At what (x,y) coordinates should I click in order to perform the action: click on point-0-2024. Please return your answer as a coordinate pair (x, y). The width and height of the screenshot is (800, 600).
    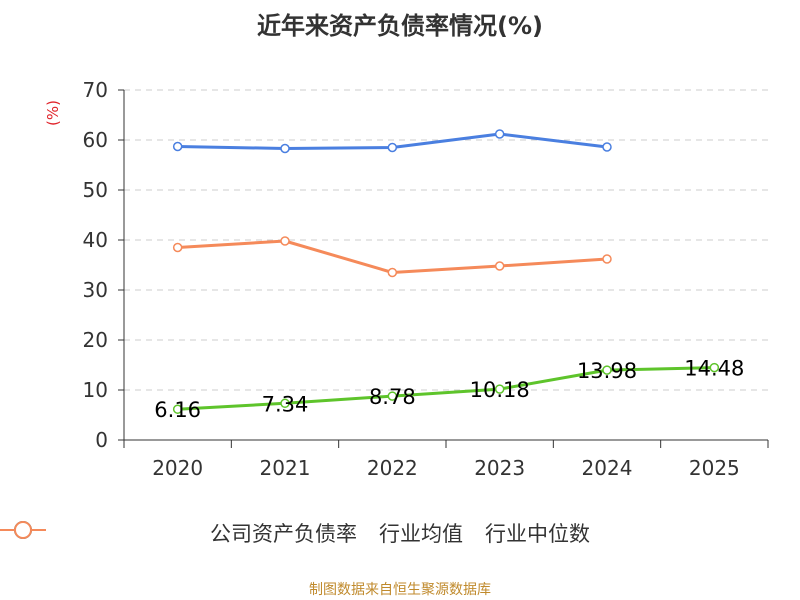
    Looking at the image, I should click on (607, 370).